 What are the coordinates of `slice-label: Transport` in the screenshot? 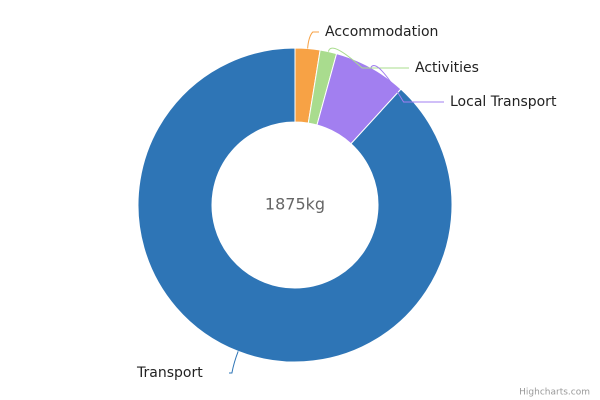 It's located at (169, 373).